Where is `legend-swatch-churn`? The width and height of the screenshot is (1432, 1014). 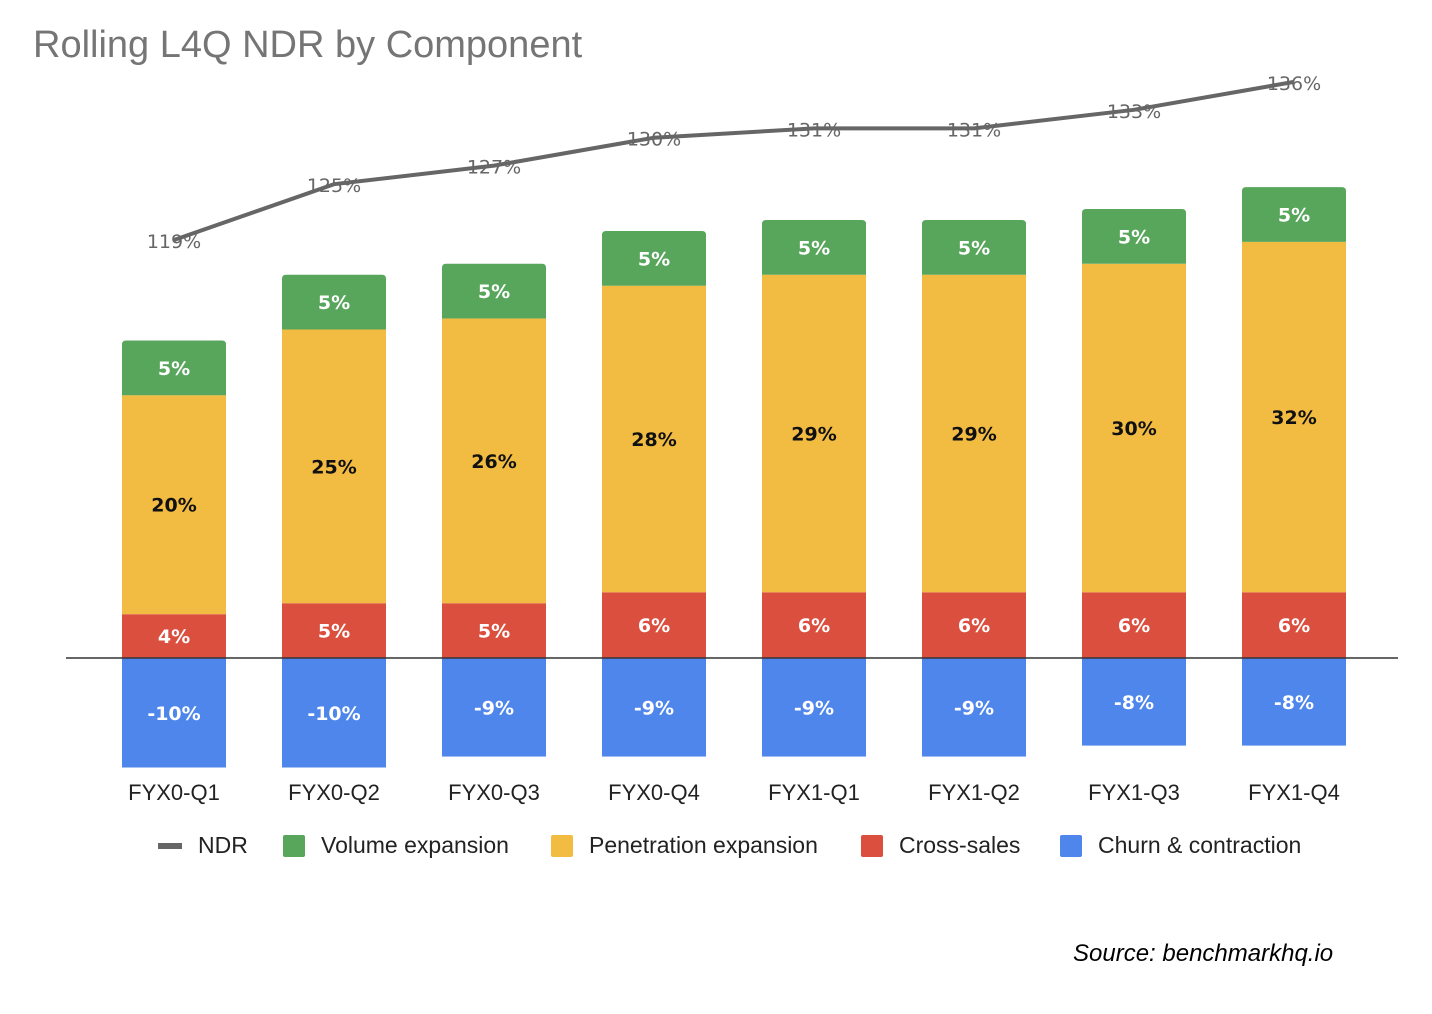
legend-swatch-churn is located at coordinates (1071, 845).